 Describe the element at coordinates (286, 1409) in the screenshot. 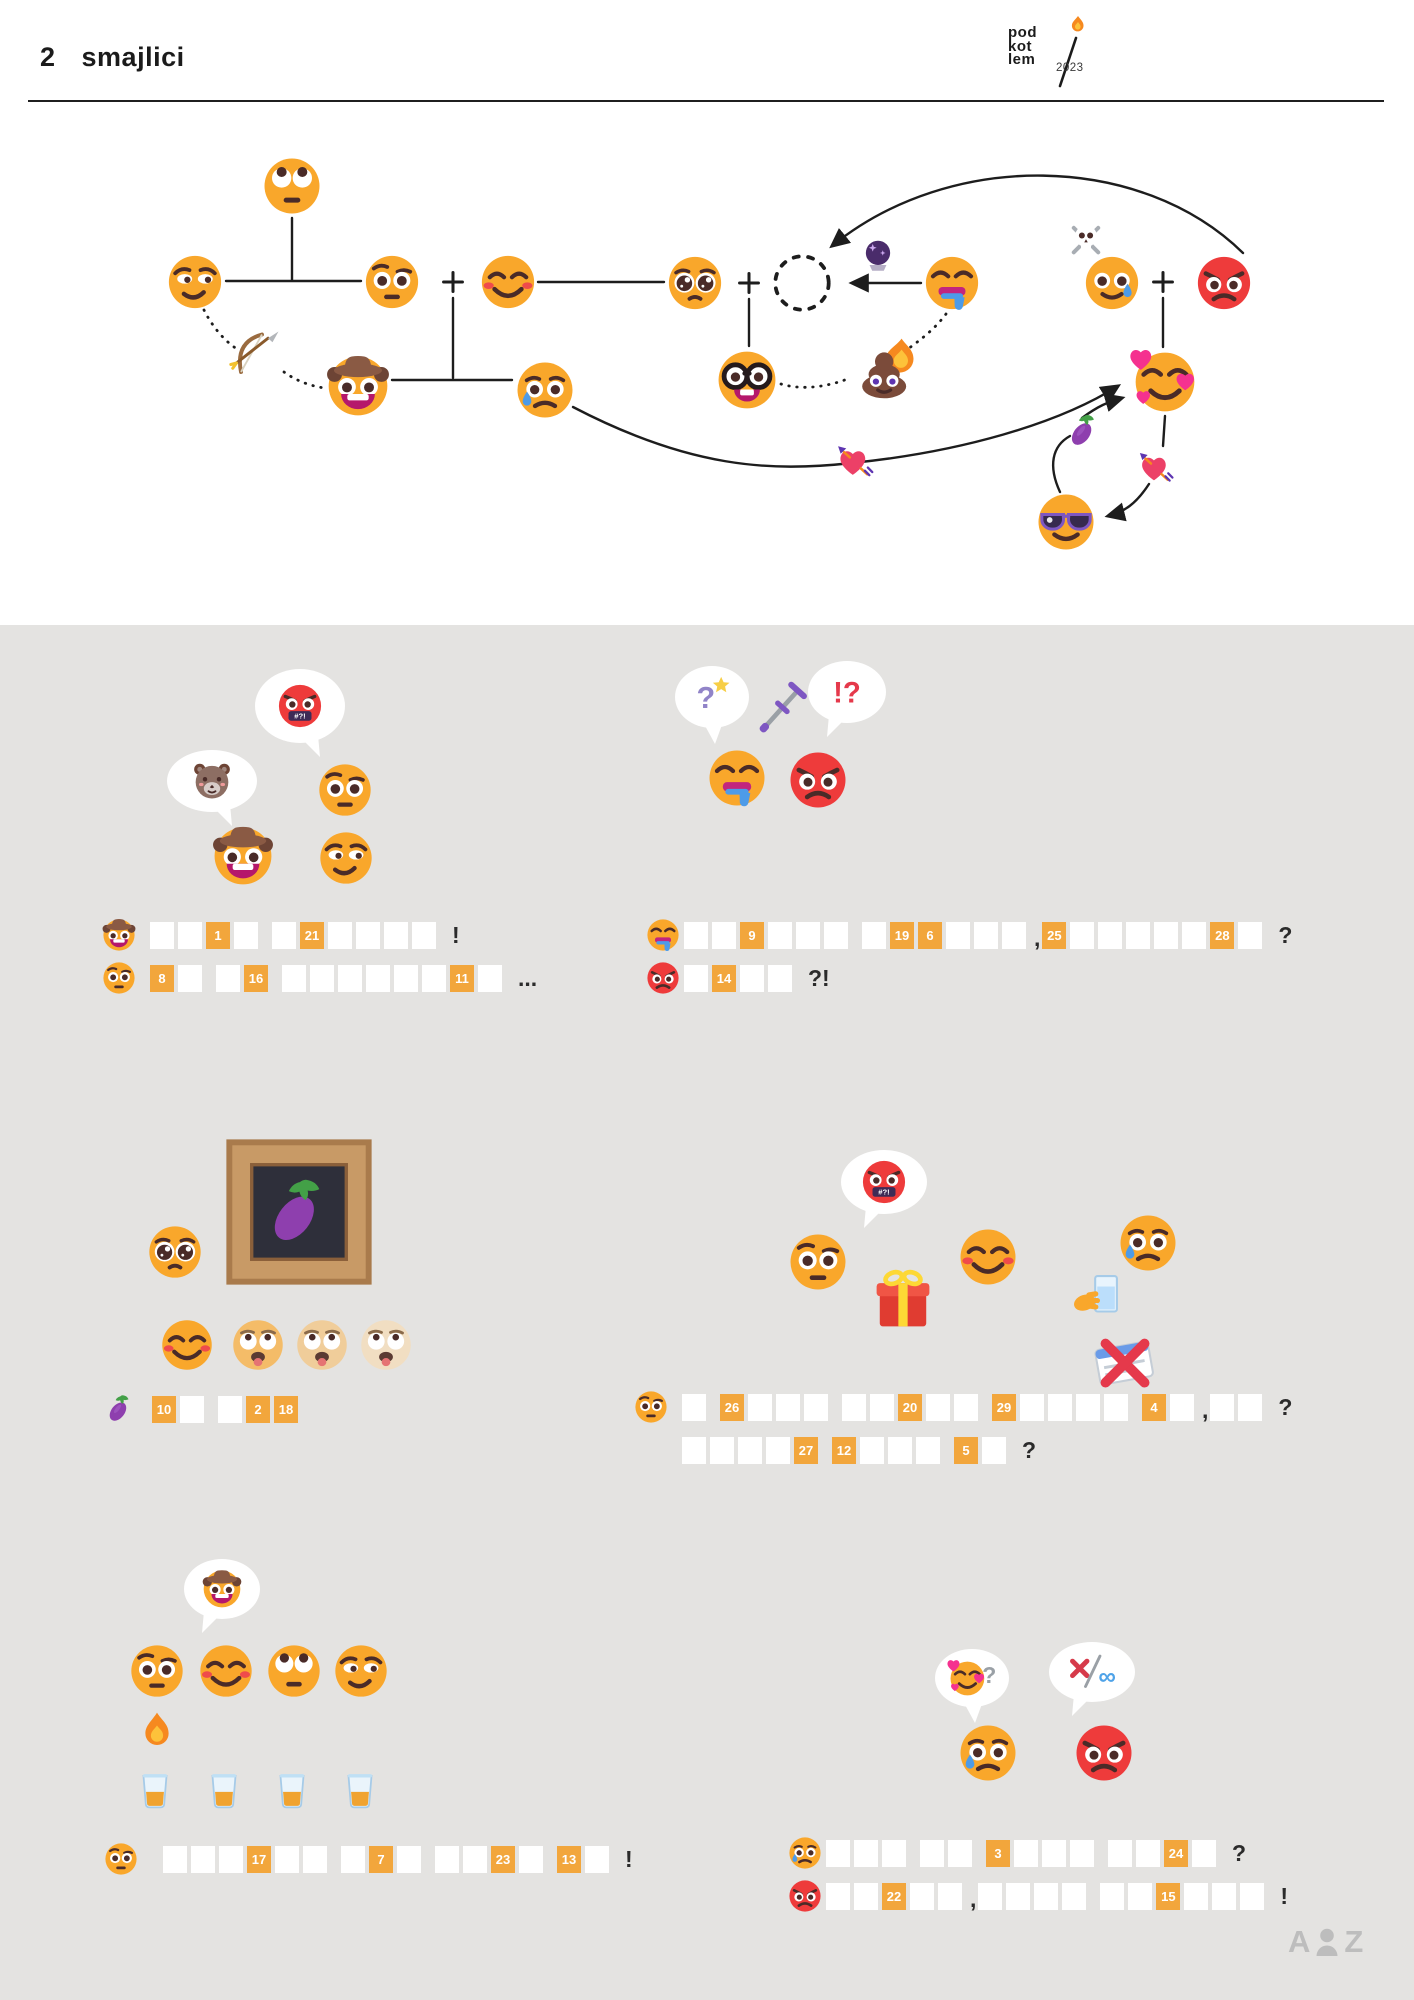

I see `answer-box-numbered: 18` at that location.